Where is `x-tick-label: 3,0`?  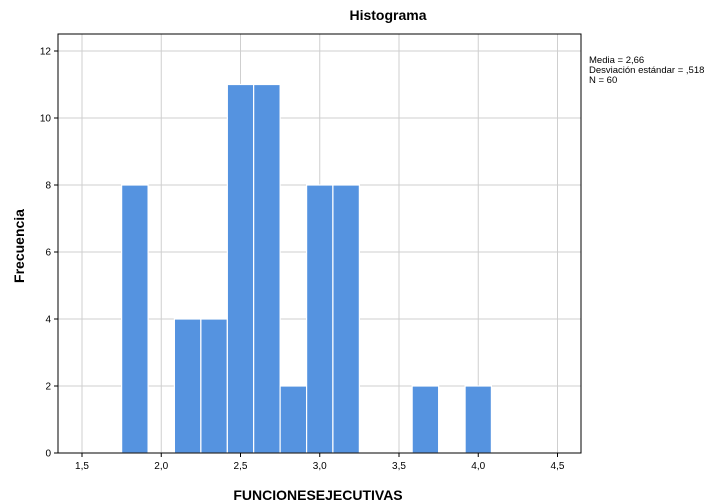 x-tick-label: 3,0 is located at coordinates (320, 466).